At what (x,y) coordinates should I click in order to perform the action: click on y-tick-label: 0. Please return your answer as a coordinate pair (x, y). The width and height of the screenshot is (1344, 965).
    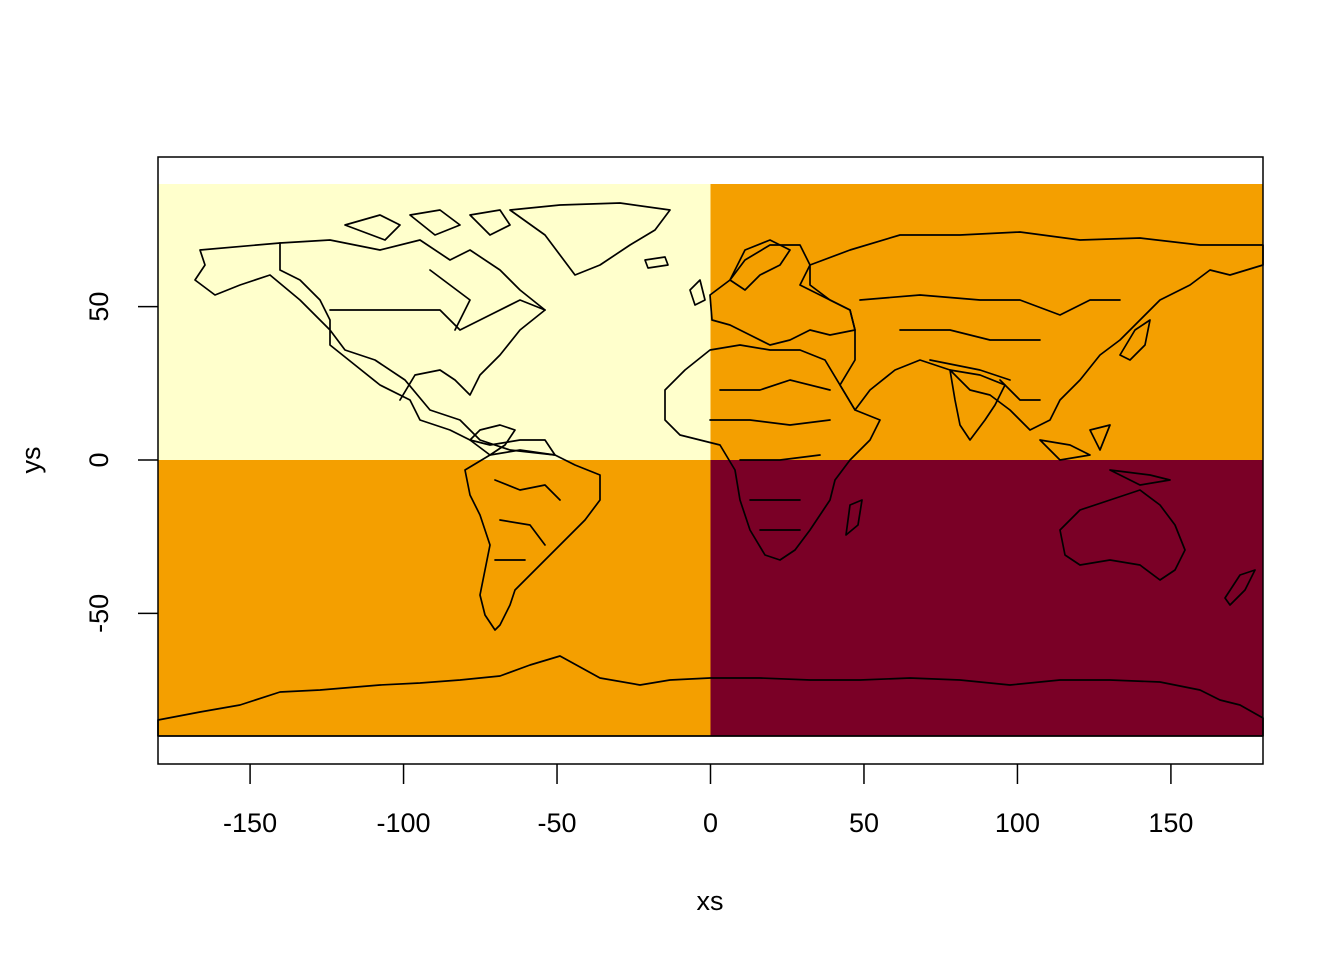
    Looking at the image, I should click on (99, 459).